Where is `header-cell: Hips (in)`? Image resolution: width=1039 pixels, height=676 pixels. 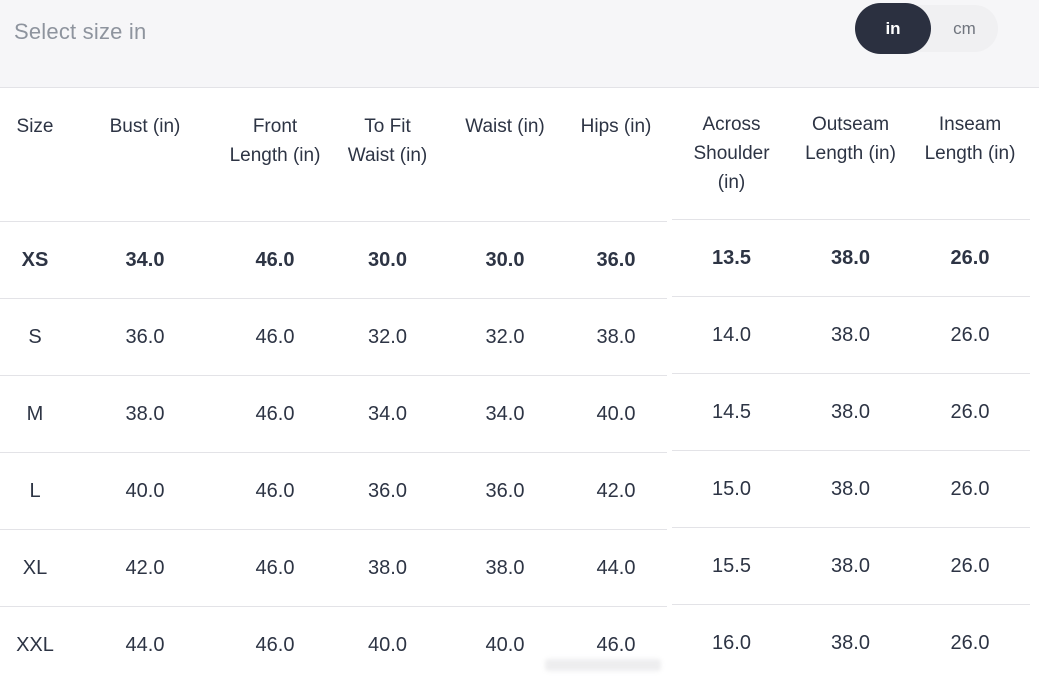 header-cell: Hips (in) is located at coordinates (616, 166).